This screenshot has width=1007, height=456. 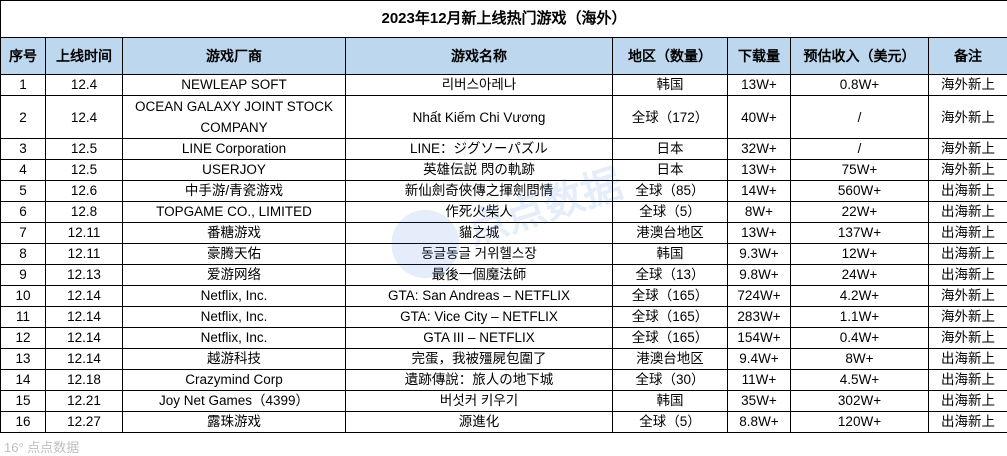 I want to click on cell-index: 14, so click(x=23, y=380).